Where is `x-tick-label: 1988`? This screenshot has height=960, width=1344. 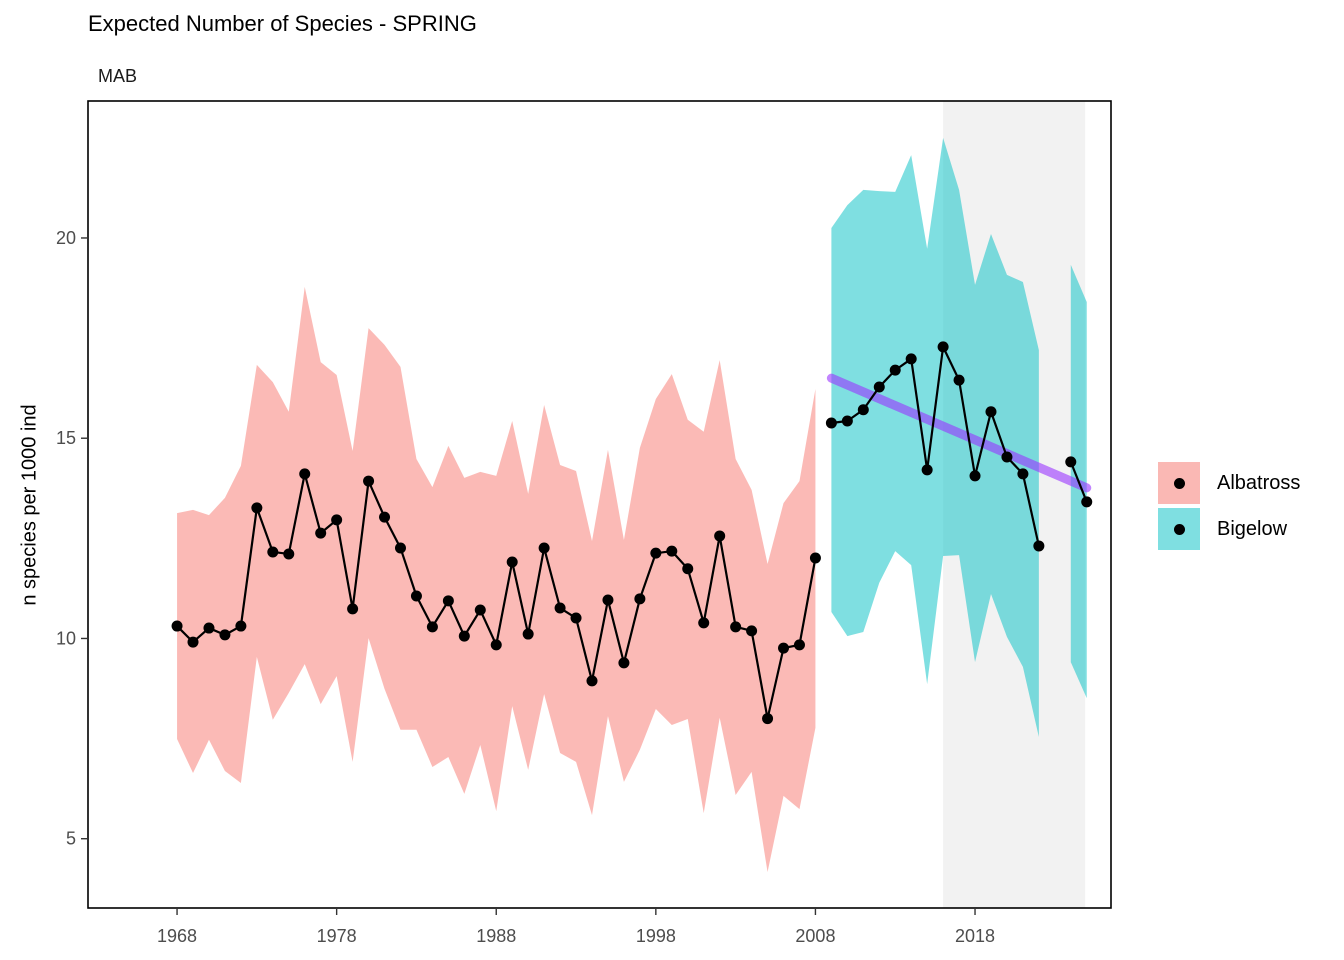 x-tick-label: 1988 is located at coordinates (496, 936).